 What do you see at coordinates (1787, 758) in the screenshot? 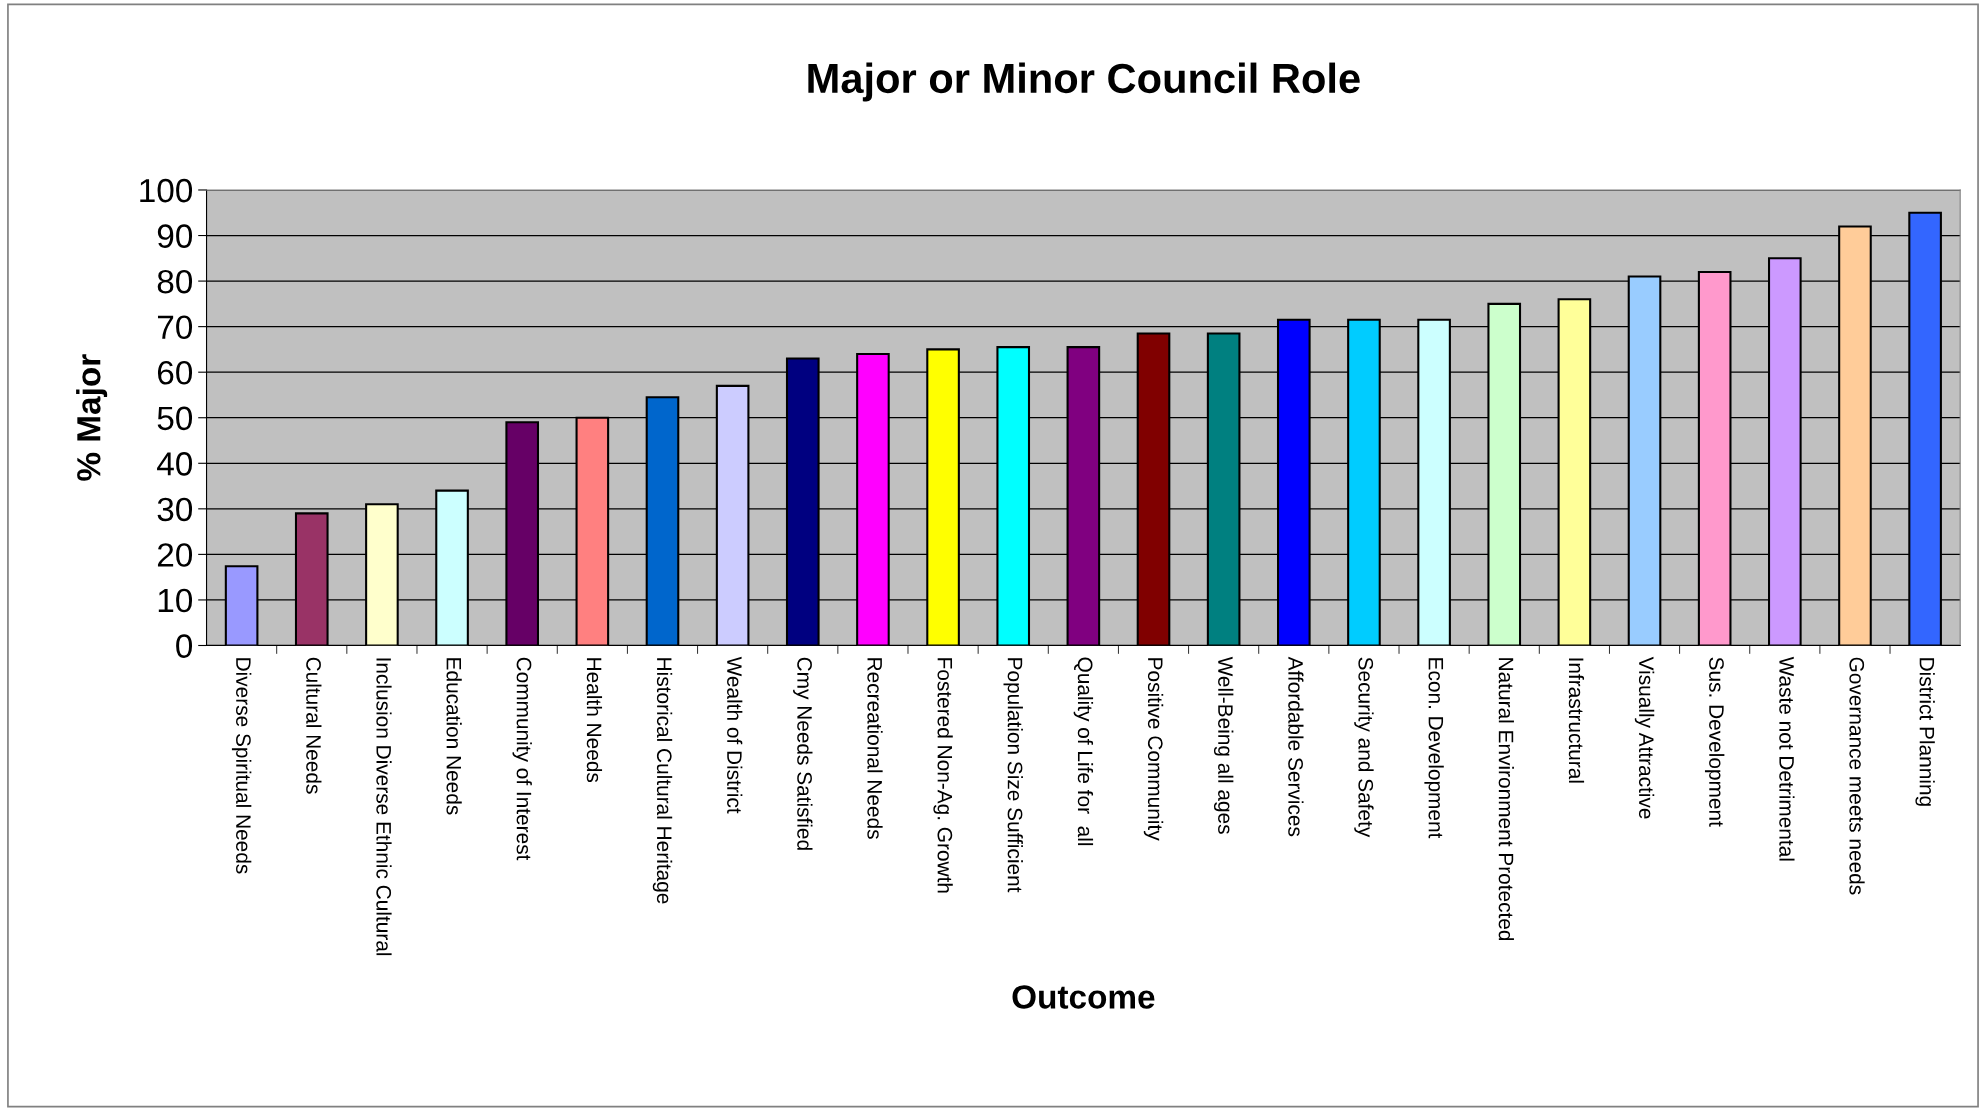
I see `x-tick-label: Waste not Detrimental` at bounding box center [1787, 758].